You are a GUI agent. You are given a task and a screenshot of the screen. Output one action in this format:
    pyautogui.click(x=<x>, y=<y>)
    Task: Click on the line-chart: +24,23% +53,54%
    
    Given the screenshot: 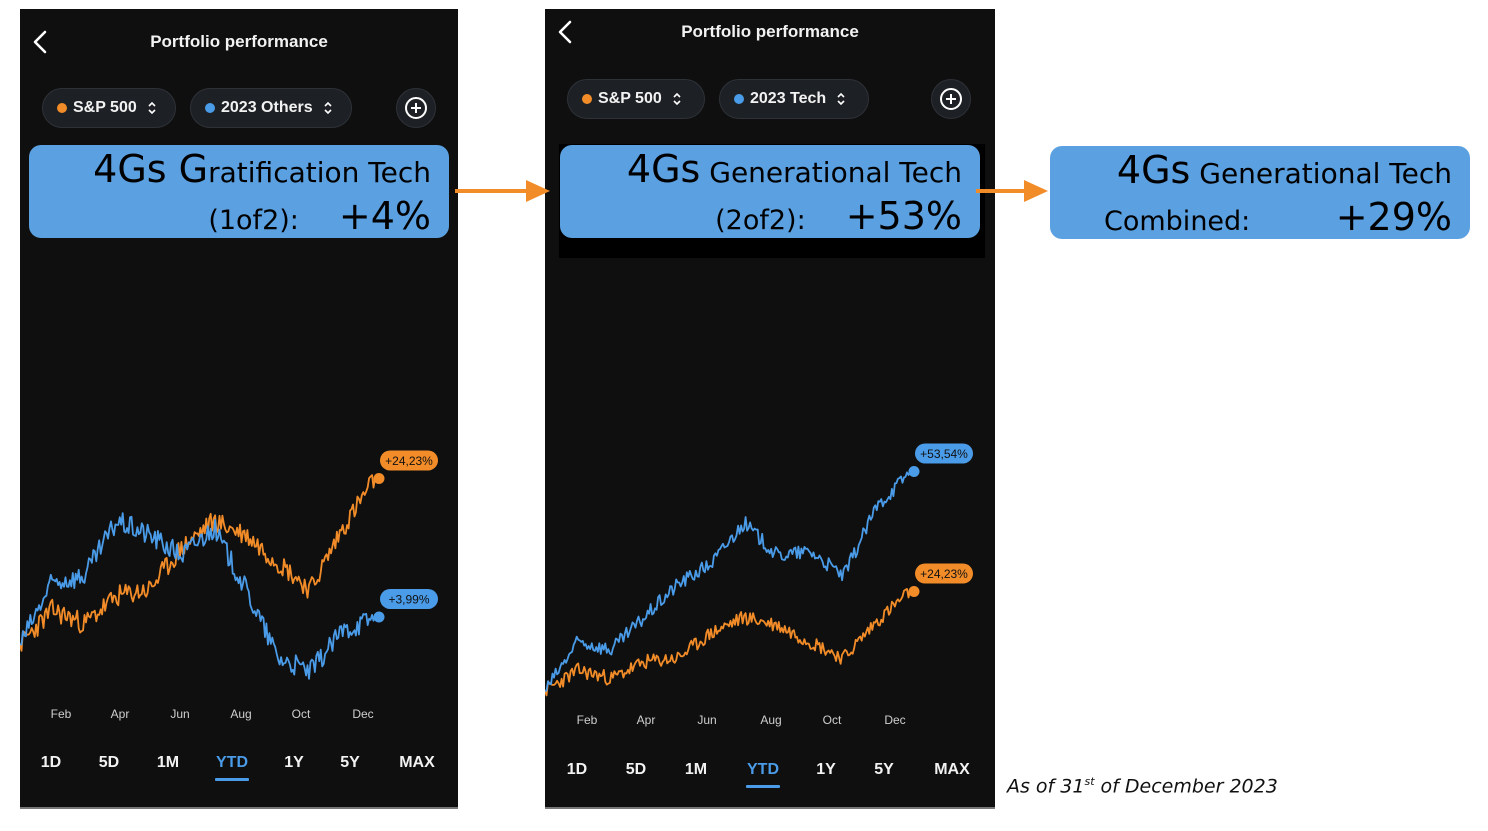 What is the action you would take?
    pyautogui.click(x=759, y=570)
    